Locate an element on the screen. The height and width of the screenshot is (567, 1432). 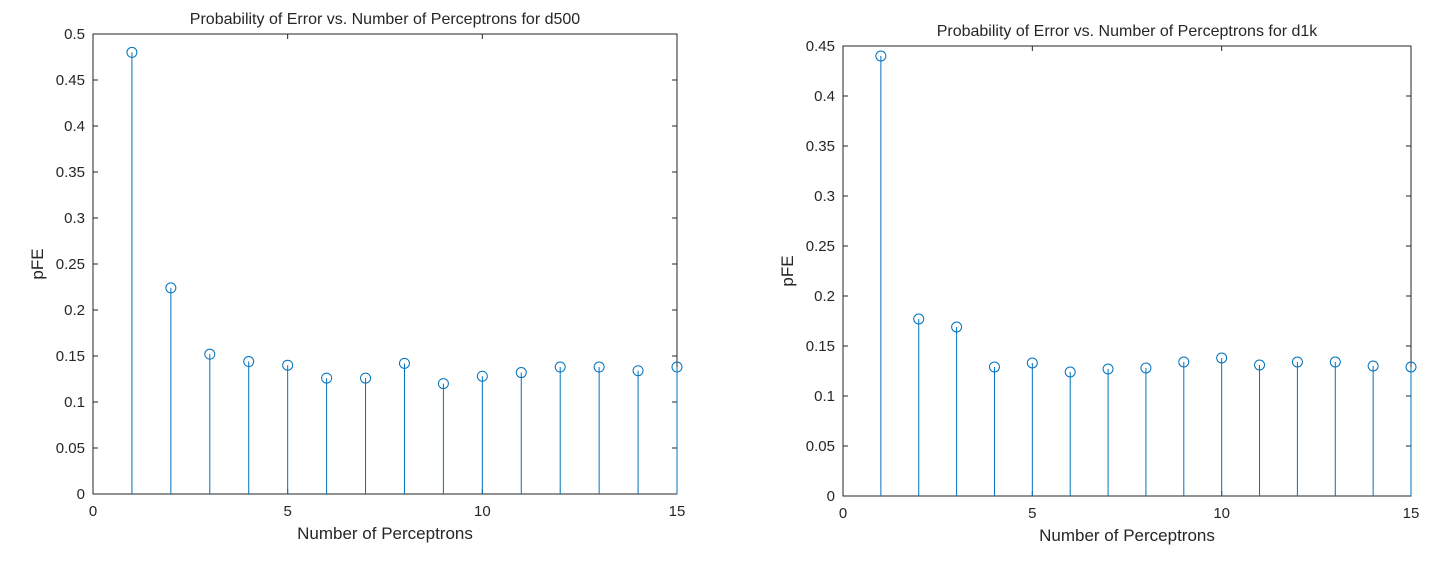
y-tick-label: 0.5 is located at coordinates (74, 34).